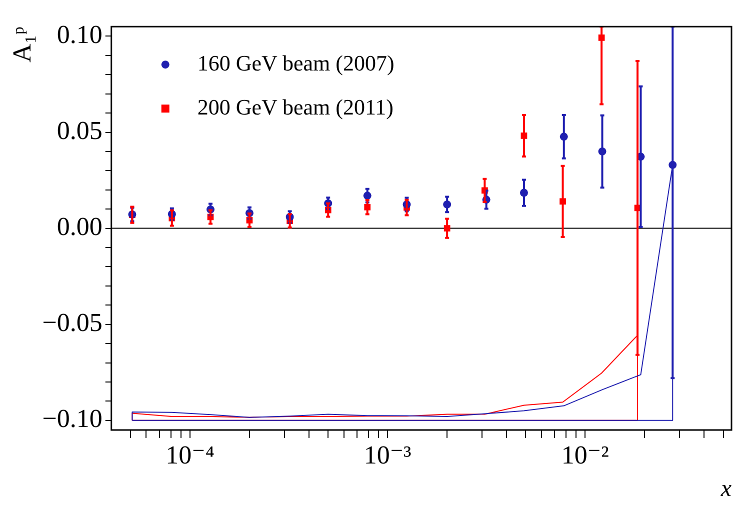 Image resolution: width=744 pixels, height=512 pixels. What do you see at coordinates (585, 455) in the screenshot?
I see `x-tick-label: 10⁻²` at bounding box center [585, 455].